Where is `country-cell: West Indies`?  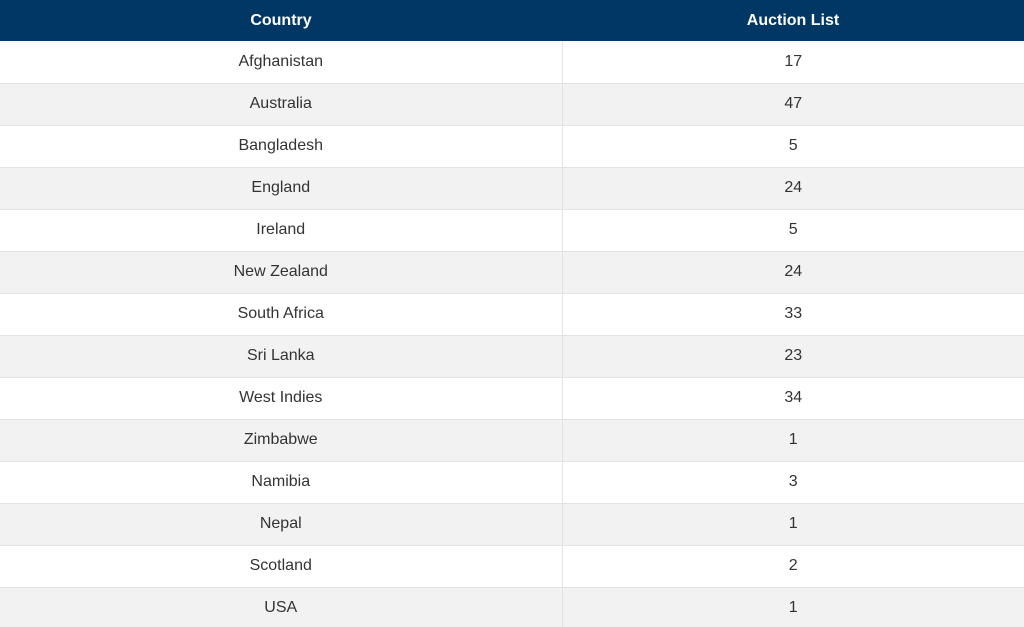 country-cell: West Indies is located at coordinates (281, 398).